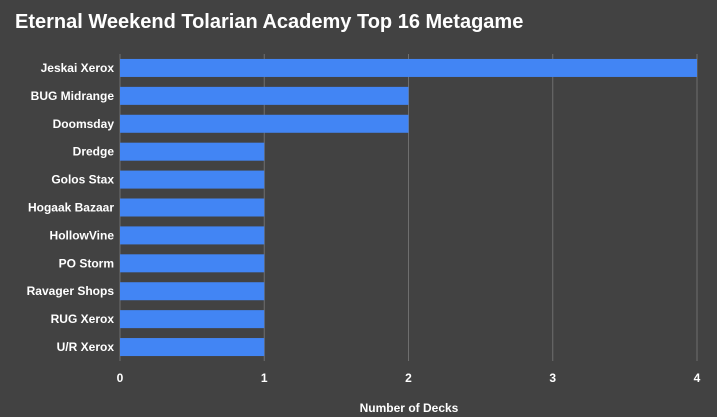 The width and height of the screenshot is (717, 417). I want to click on x-tick-label: 2, so click(408, 378).